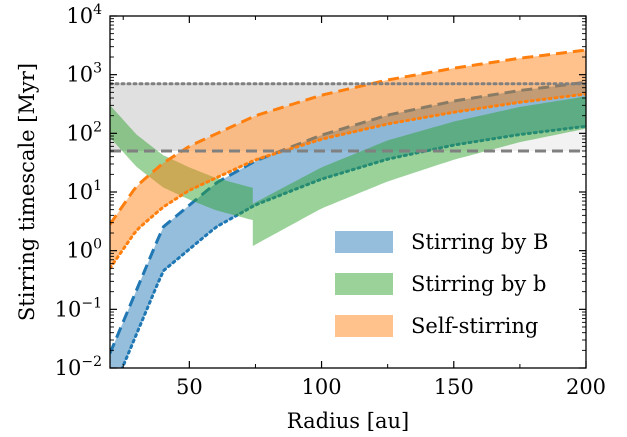  What do you see at coordinates (479, 242) in the screenshot?
I see `legend-label-stirring_B: Stirring by B` at bounding box center [479, 242].